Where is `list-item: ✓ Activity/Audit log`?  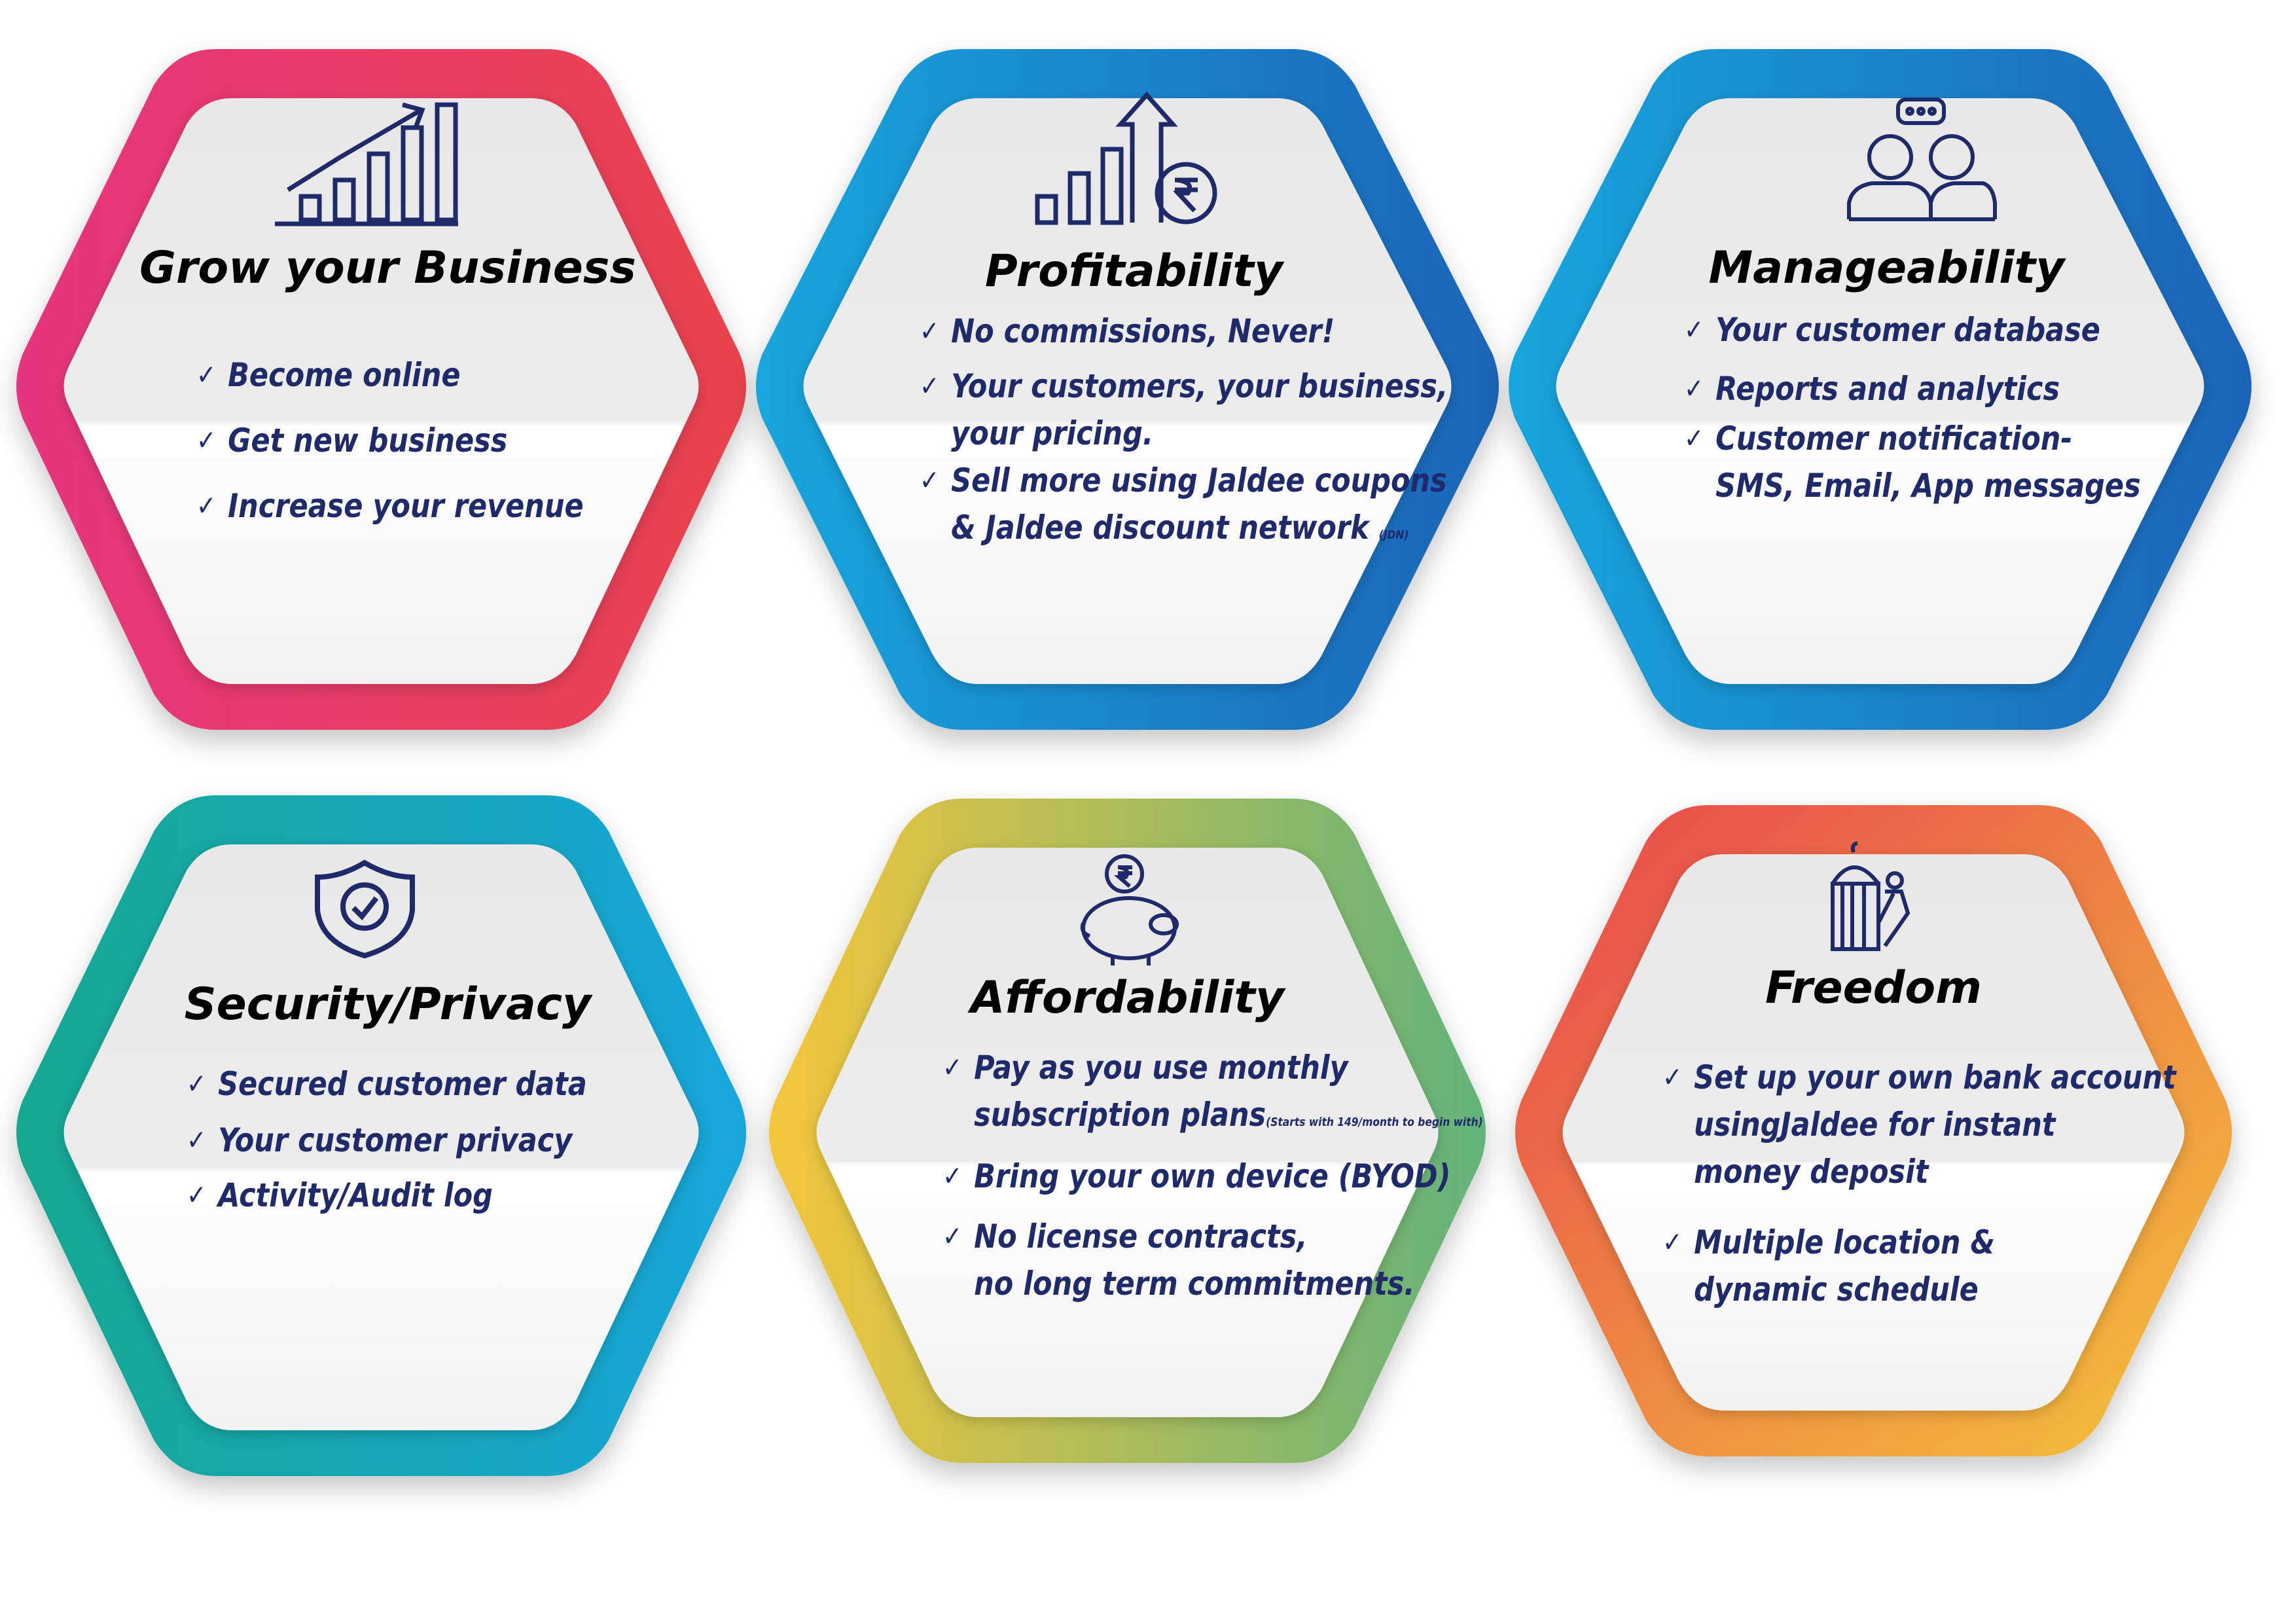
list-item: ✓ Activity/Audit log is located at coordinates (387, 1195).